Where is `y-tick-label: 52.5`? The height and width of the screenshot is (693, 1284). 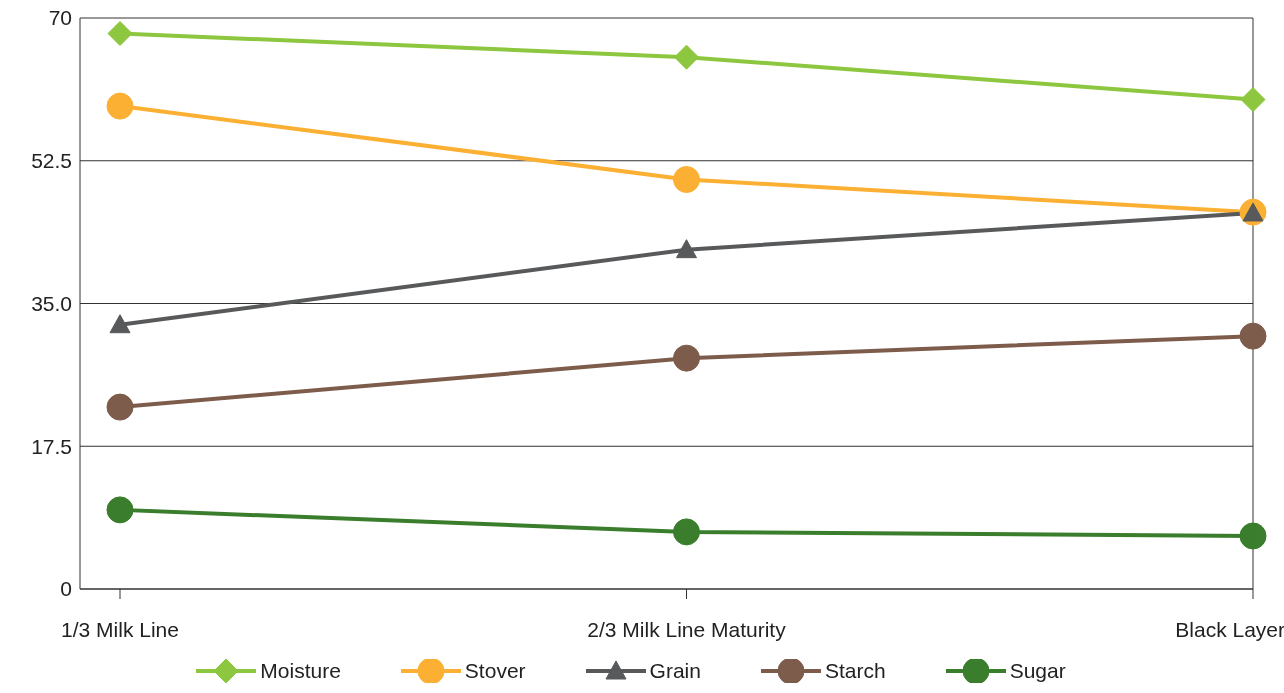 y-tick-label: 52.5 is located at coordinates (51, 161).